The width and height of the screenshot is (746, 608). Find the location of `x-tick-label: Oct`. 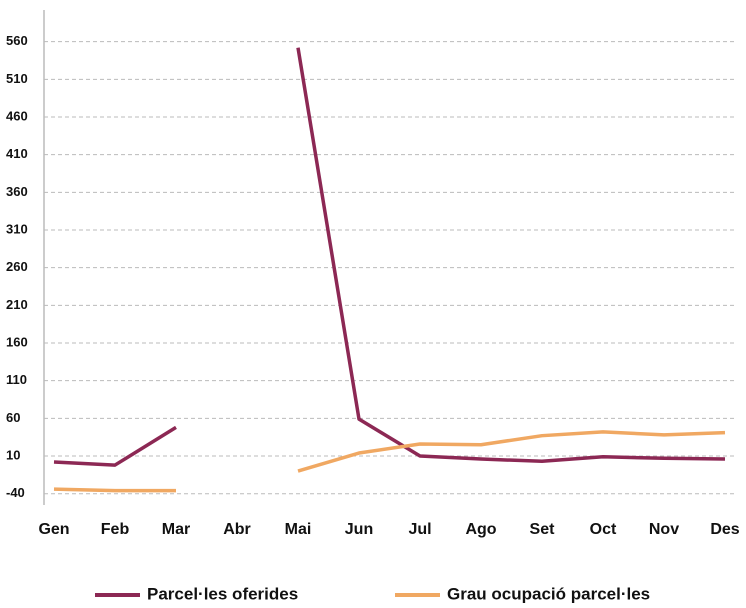

x-tick-label: Oct is located at coordinates (603, 529).